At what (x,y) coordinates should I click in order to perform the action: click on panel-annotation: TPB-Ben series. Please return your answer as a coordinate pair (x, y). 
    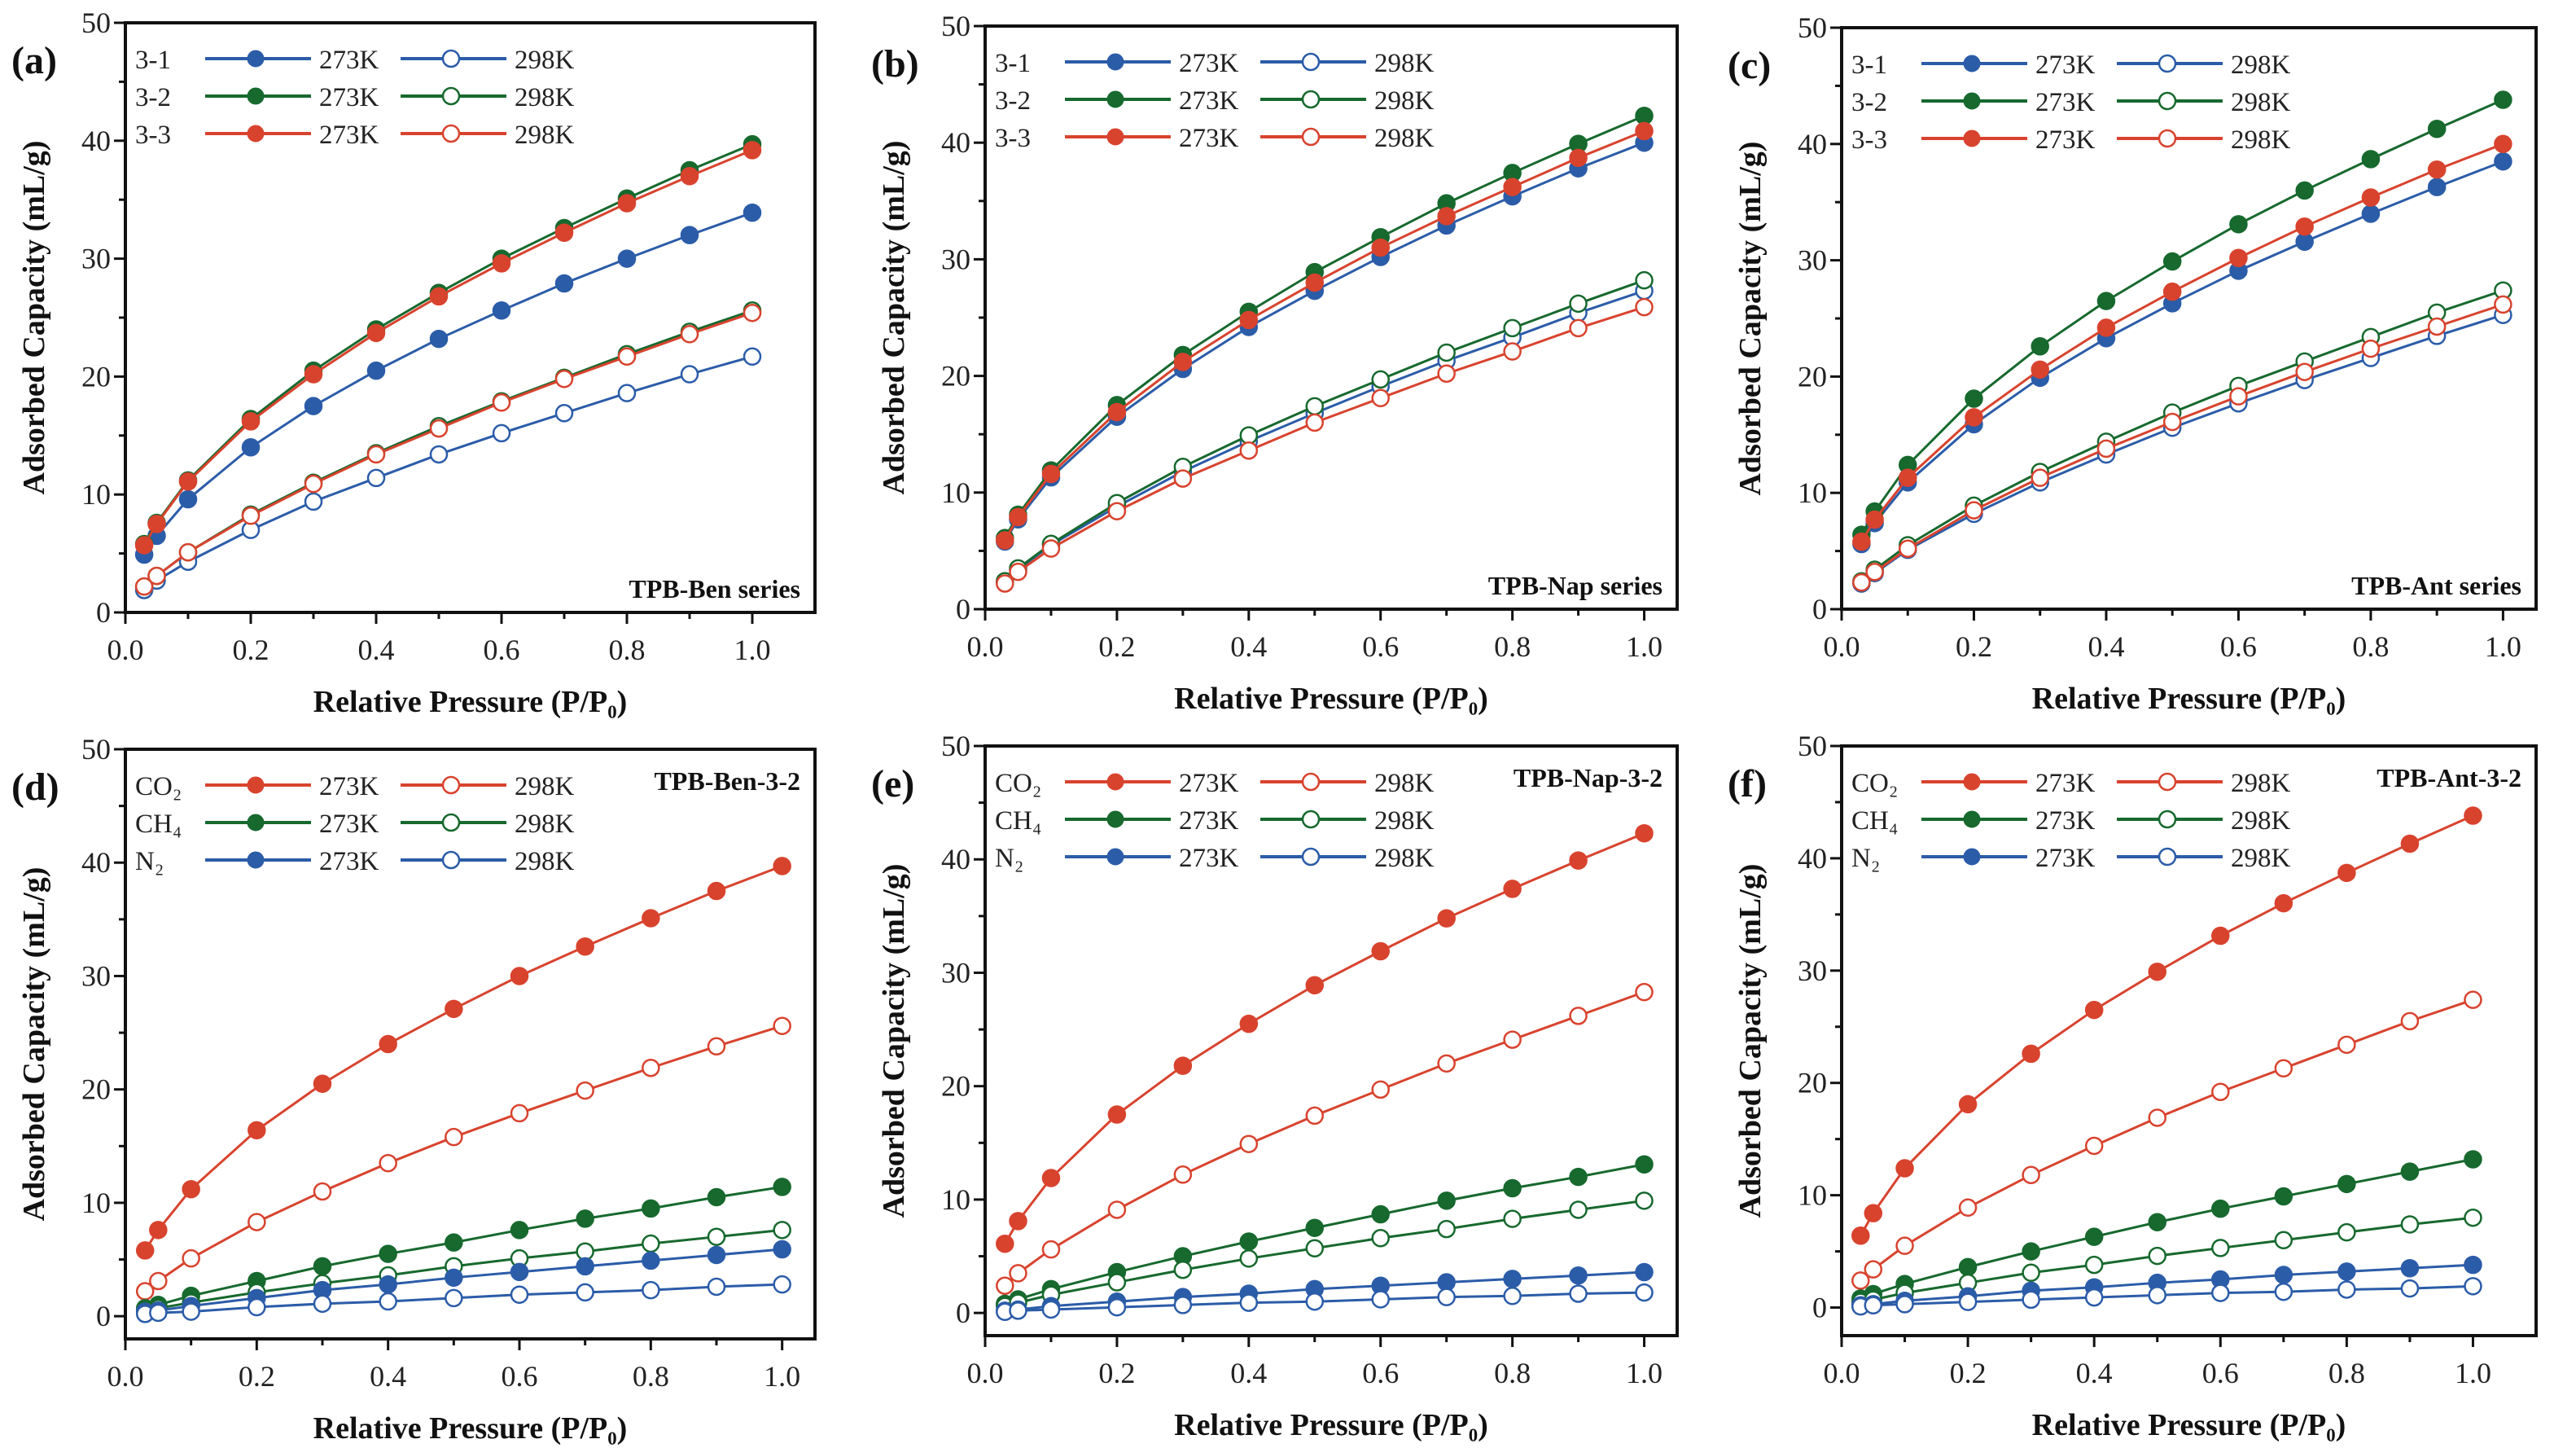
    Looking at the image, I should click on (714, 589).